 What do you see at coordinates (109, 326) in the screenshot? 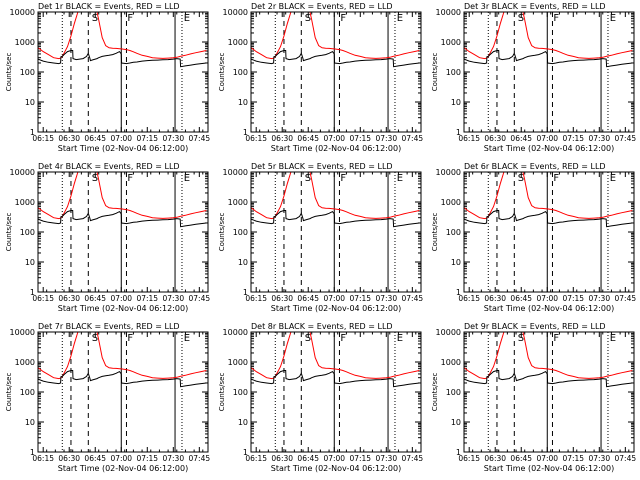
I see `panel-title: Det 7r BLACK = Events, RED = LLD` at bounding box center [109, 326].